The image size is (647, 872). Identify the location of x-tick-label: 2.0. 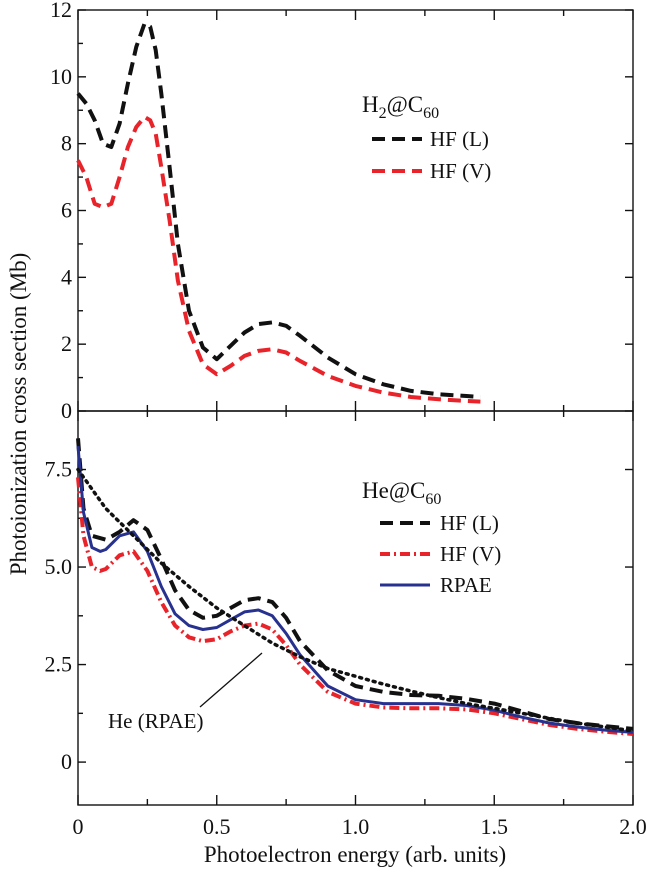
(633, 826).